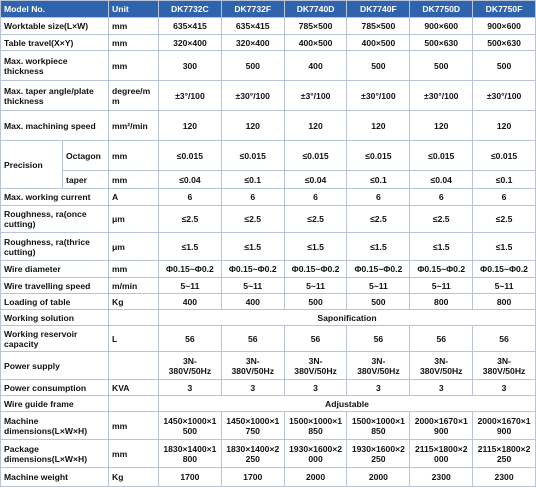 This screenshot has width=536, height=487. I want to click on table-cell: Power supply, so click(54, 365).